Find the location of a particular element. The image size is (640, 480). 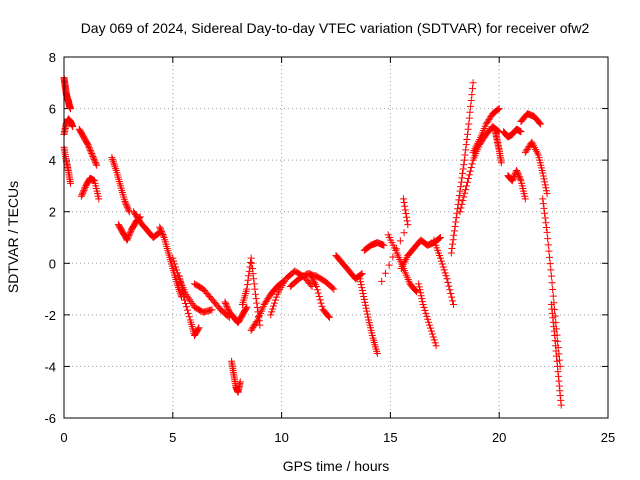

series-arc22 is located at coordinates (374, 246).